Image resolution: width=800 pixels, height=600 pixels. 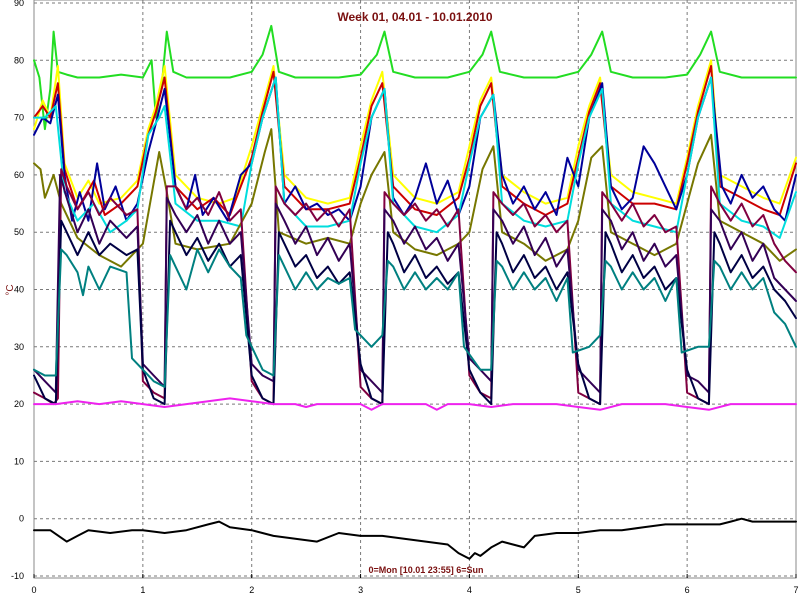 What do you see at coordinates (19, 347) in the screenshot?
I see `y-tick-label: 30` at bounding box center [19, 347].